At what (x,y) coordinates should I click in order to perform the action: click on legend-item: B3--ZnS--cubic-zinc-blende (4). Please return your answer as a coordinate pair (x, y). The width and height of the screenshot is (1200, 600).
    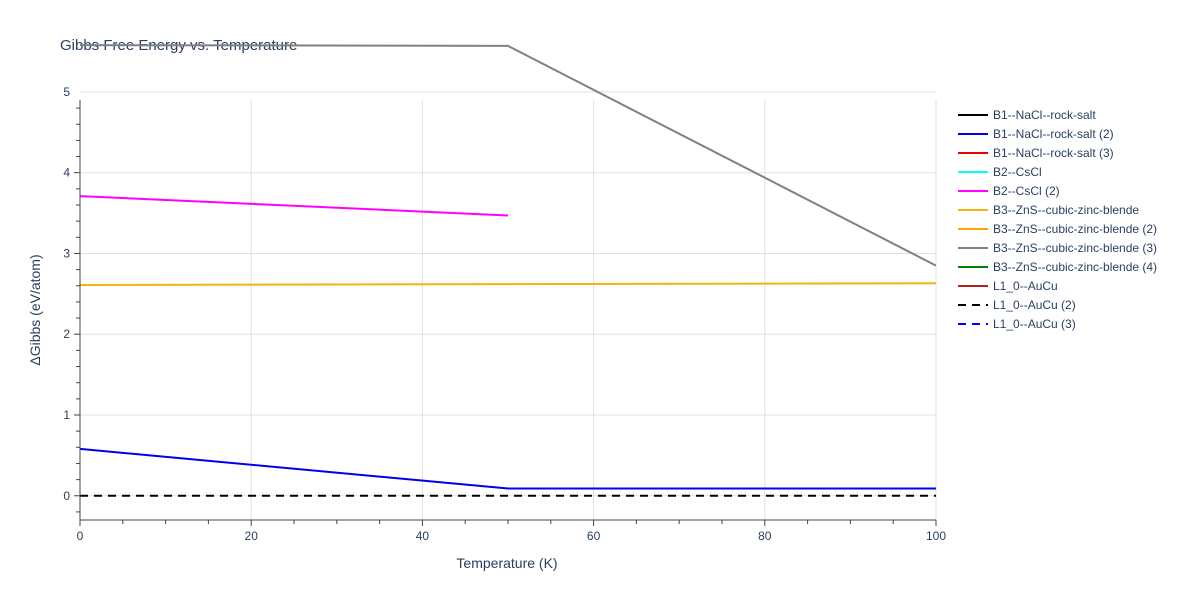
    Looking at the image, I should click on (1057, 267).